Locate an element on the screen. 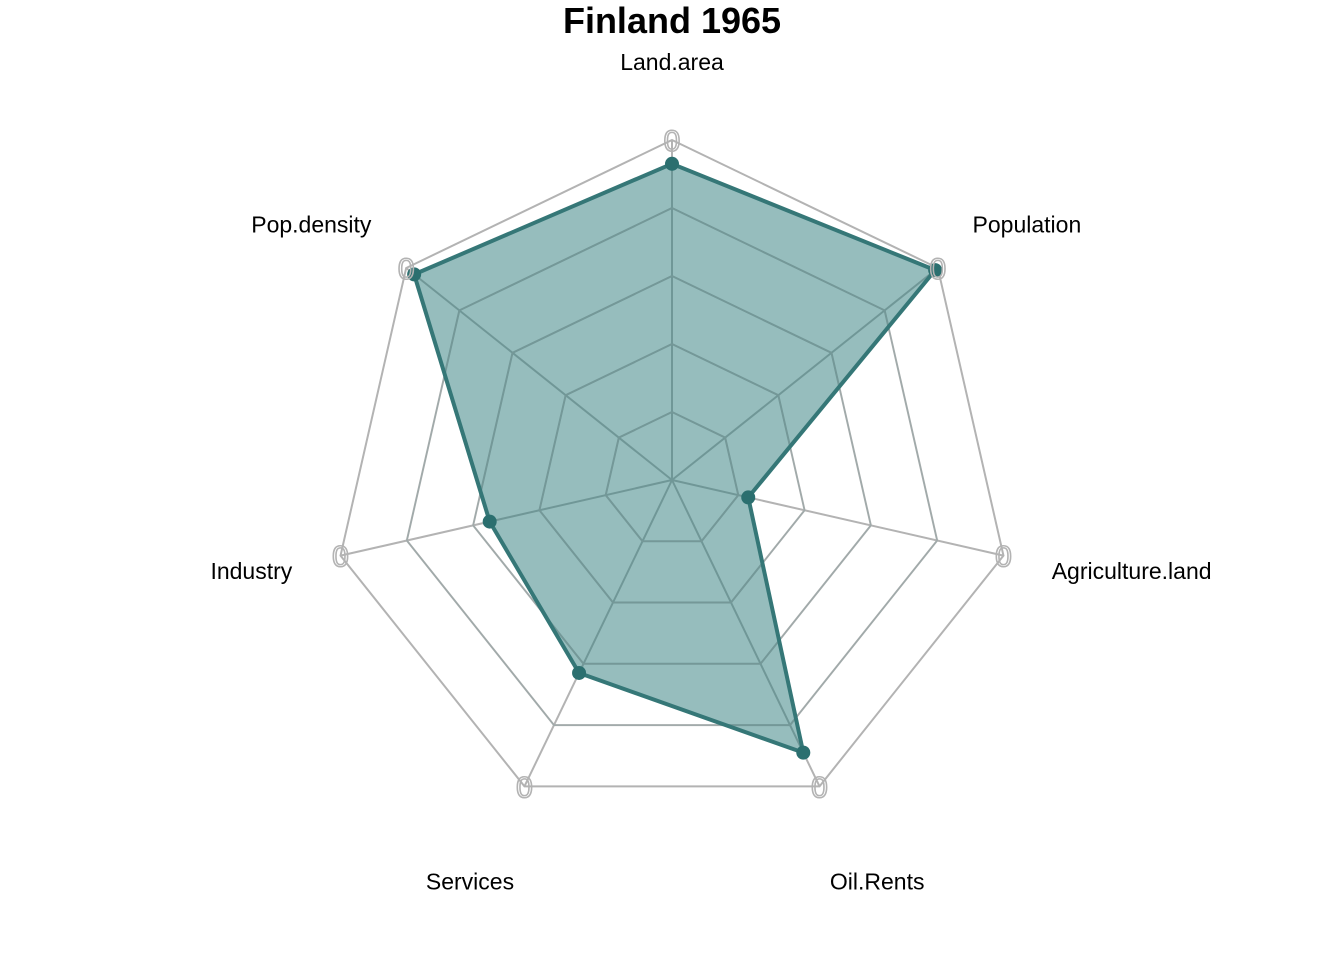 The width and height of the screenshot is (1344, 960). axis-label-pop-density: Pop.density is located at coordinates (311, 224).